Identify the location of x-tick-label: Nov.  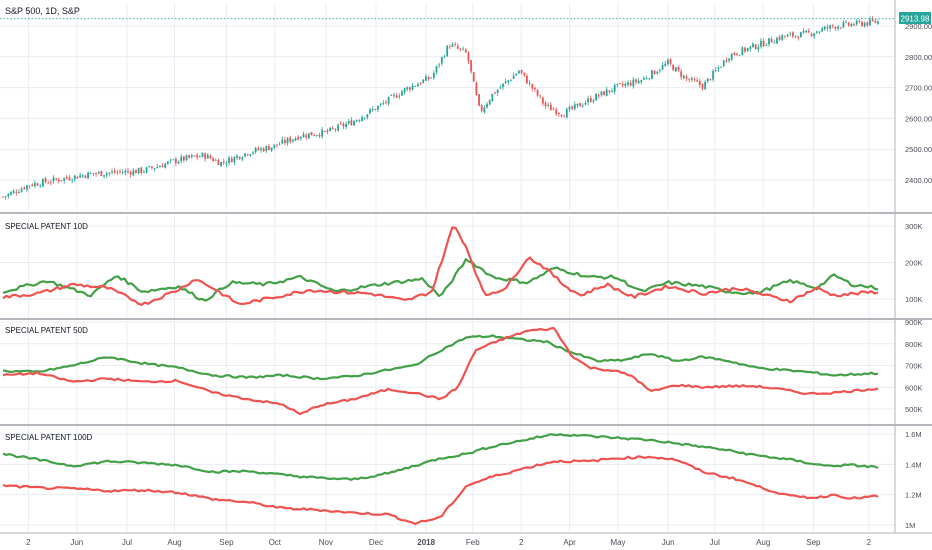
(326, 542).